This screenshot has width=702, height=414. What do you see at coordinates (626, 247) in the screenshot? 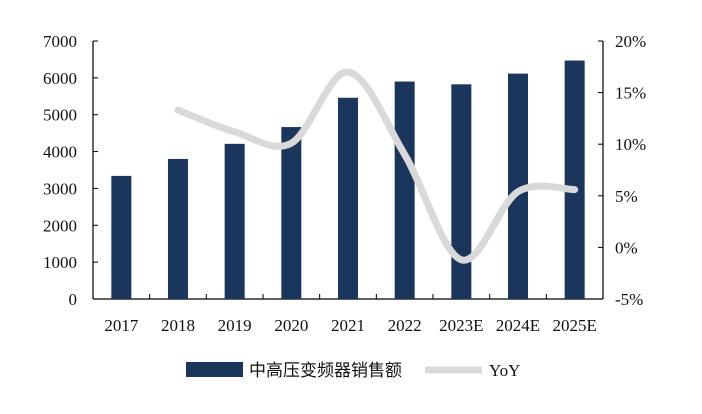
I see `right-tick-label: 0%` at bounding box center [626, 247].